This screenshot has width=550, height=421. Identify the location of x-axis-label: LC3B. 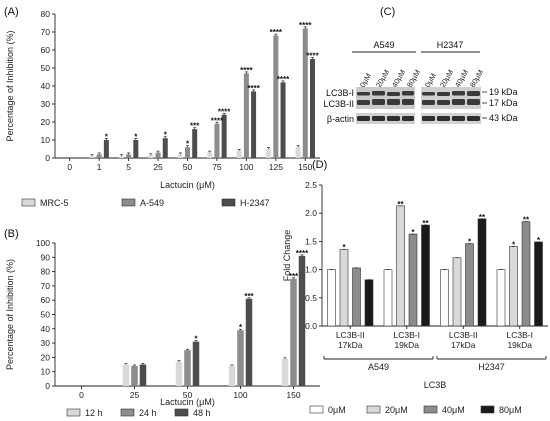
(435, 385).